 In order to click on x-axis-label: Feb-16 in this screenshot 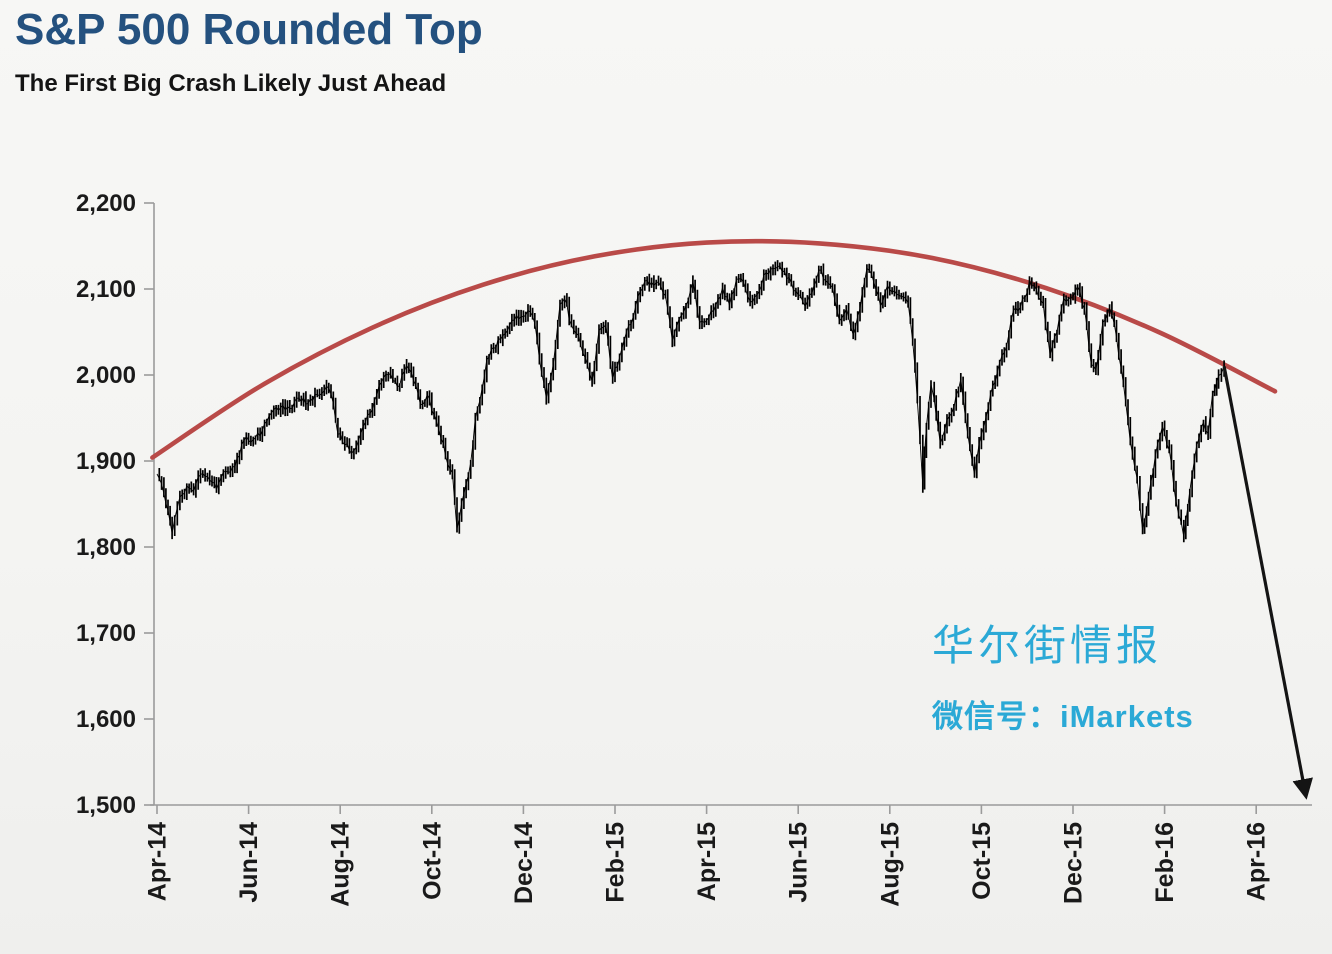, I will do `click(1165, 862)`.